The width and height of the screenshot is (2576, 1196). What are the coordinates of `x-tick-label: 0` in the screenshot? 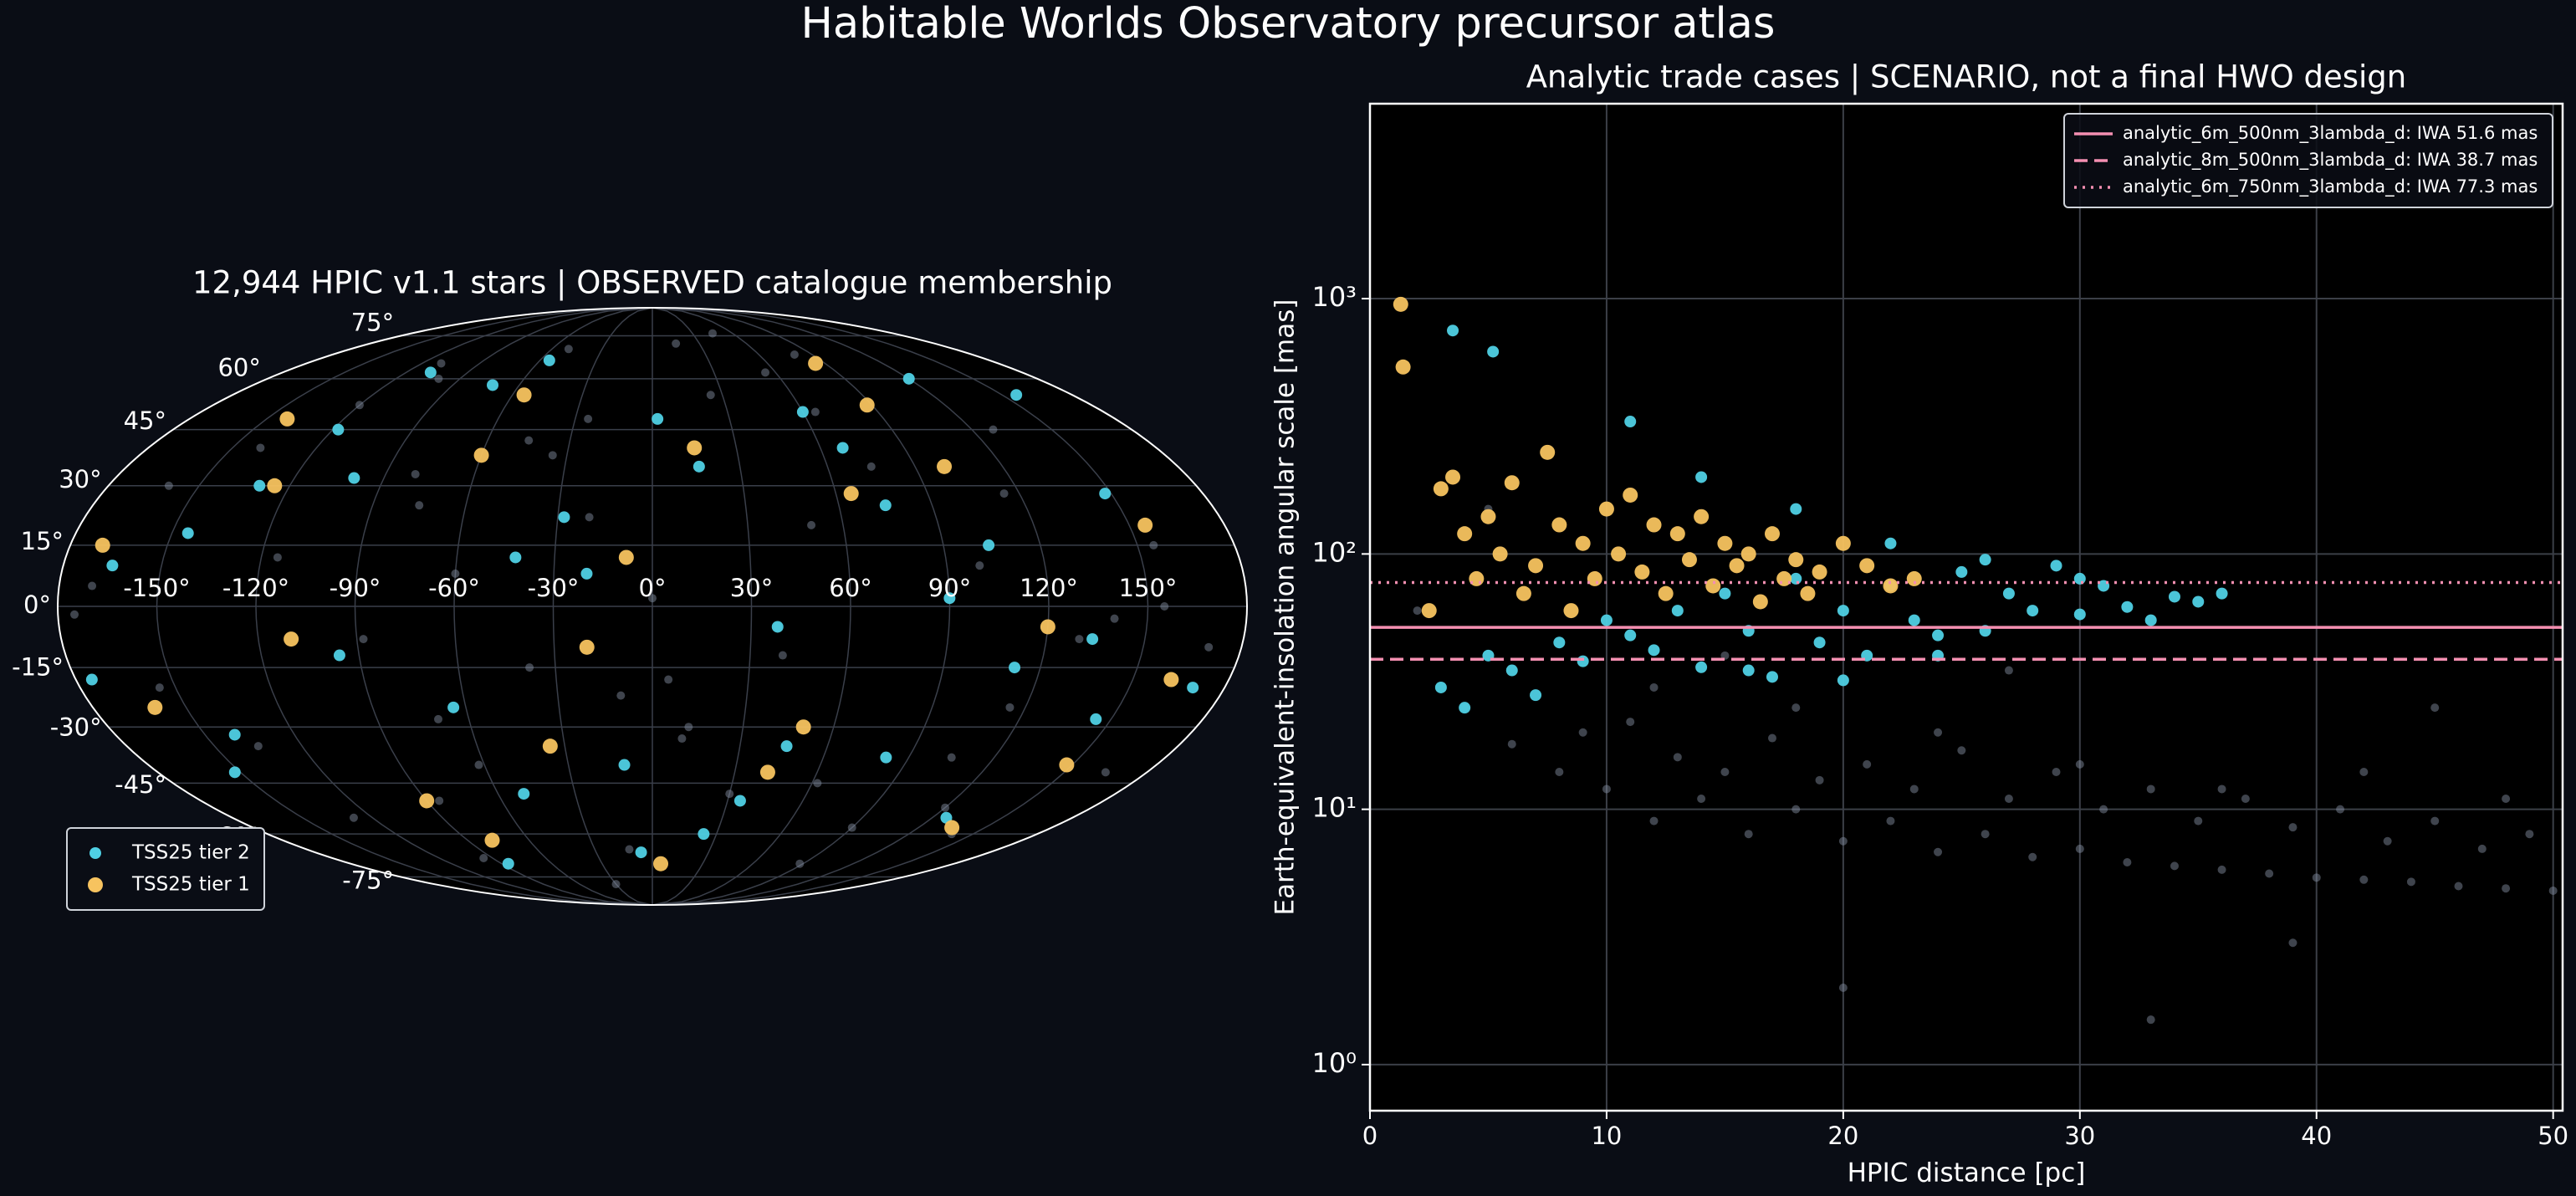 It's located at (1369, 1136).